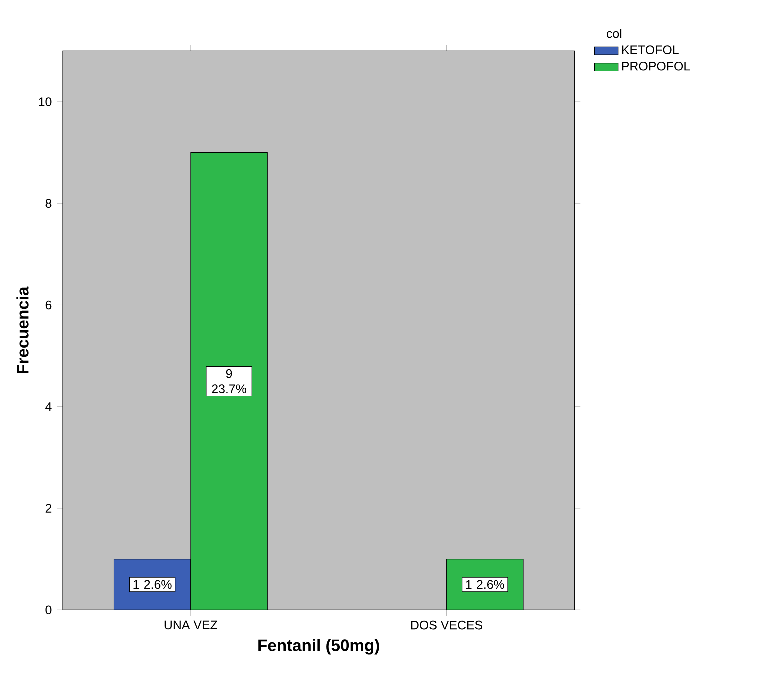  I want to click on y-tick-label: 8, so click(49, 203).